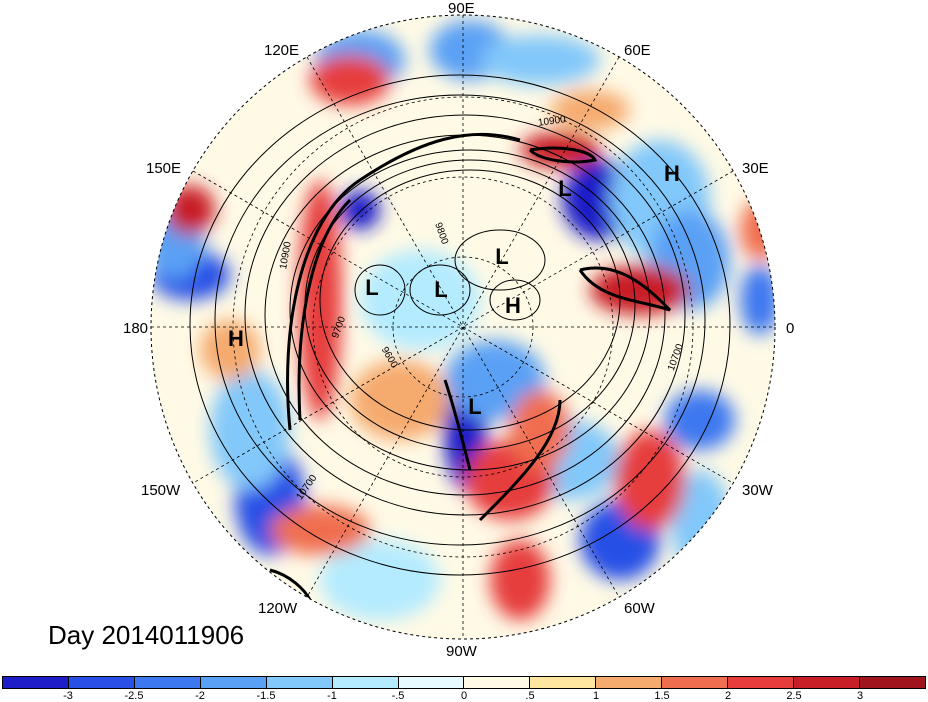 The width and height of the screenshot is (928, 702). I want to click on lon-label-150w: 150W, so click(161, 490).